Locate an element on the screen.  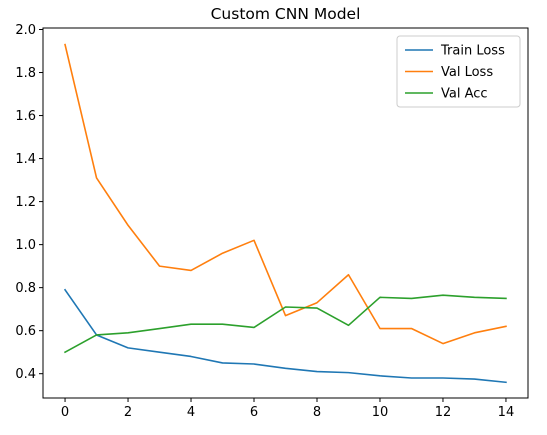
x-tick-label: 2 is located at coordinates (128, 412).